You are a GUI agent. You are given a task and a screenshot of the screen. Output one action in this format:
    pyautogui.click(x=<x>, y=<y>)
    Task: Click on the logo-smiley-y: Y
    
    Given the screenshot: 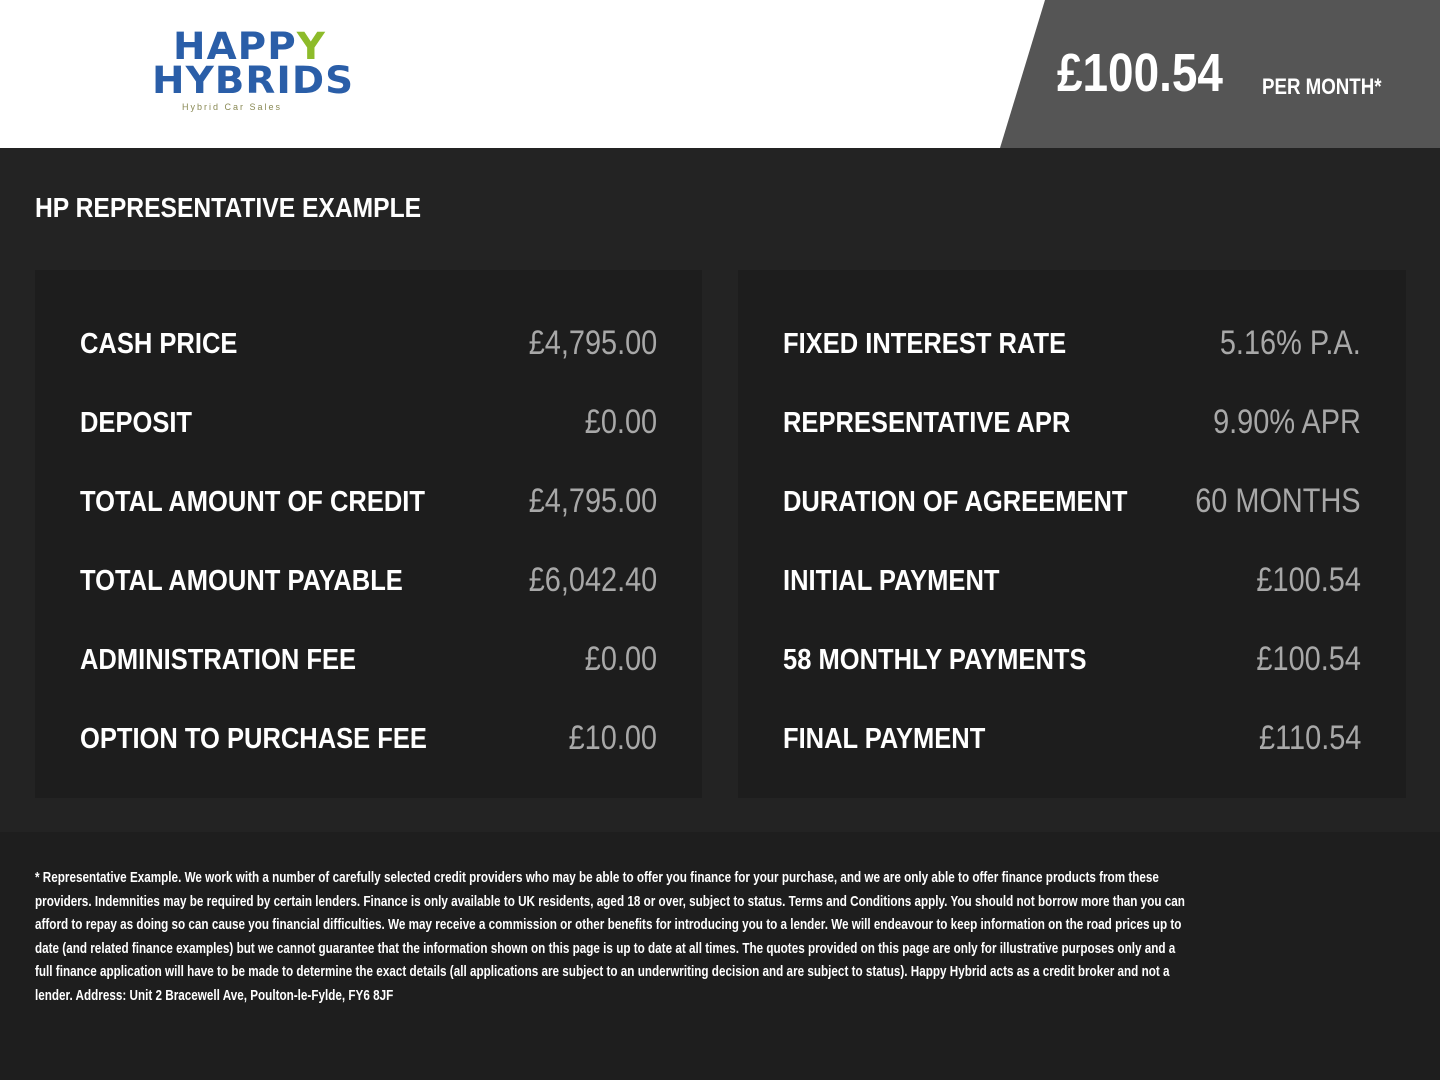 What is the action you would take?
    pyautogui.click(x=311, y=46)
    